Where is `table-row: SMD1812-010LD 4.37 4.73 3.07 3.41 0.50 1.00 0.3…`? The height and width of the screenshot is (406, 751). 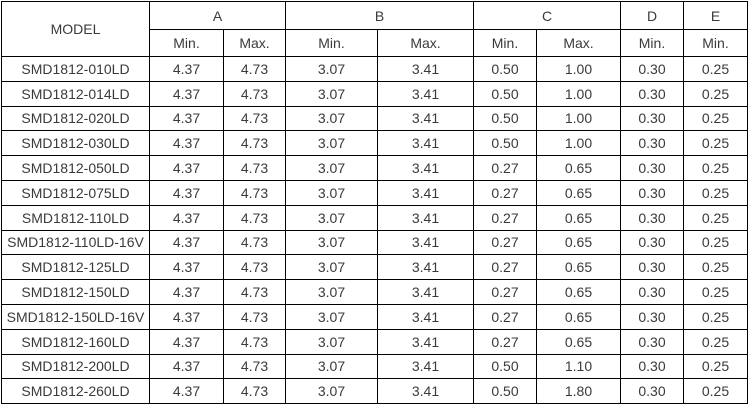
table-row: SMD1812-010LD 4.37 4.73 3.07 3.41 0.50 1.00 0.3… is located at coordinates (374, 69).